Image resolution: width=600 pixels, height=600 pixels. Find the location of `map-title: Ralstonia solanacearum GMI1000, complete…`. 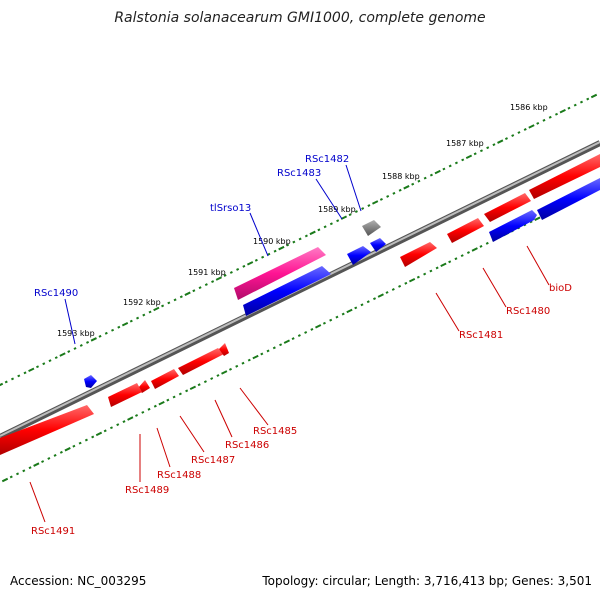

map-title: Ralstonia solanacearum GMI1000, complete… is located at coordinates (300, 18).